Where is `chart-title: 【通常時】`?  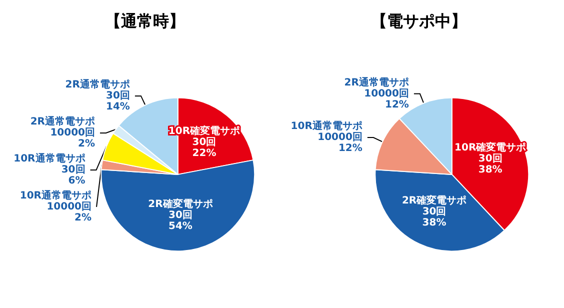 chart-title: 【通常時】 is located at coordinates (145, 21).